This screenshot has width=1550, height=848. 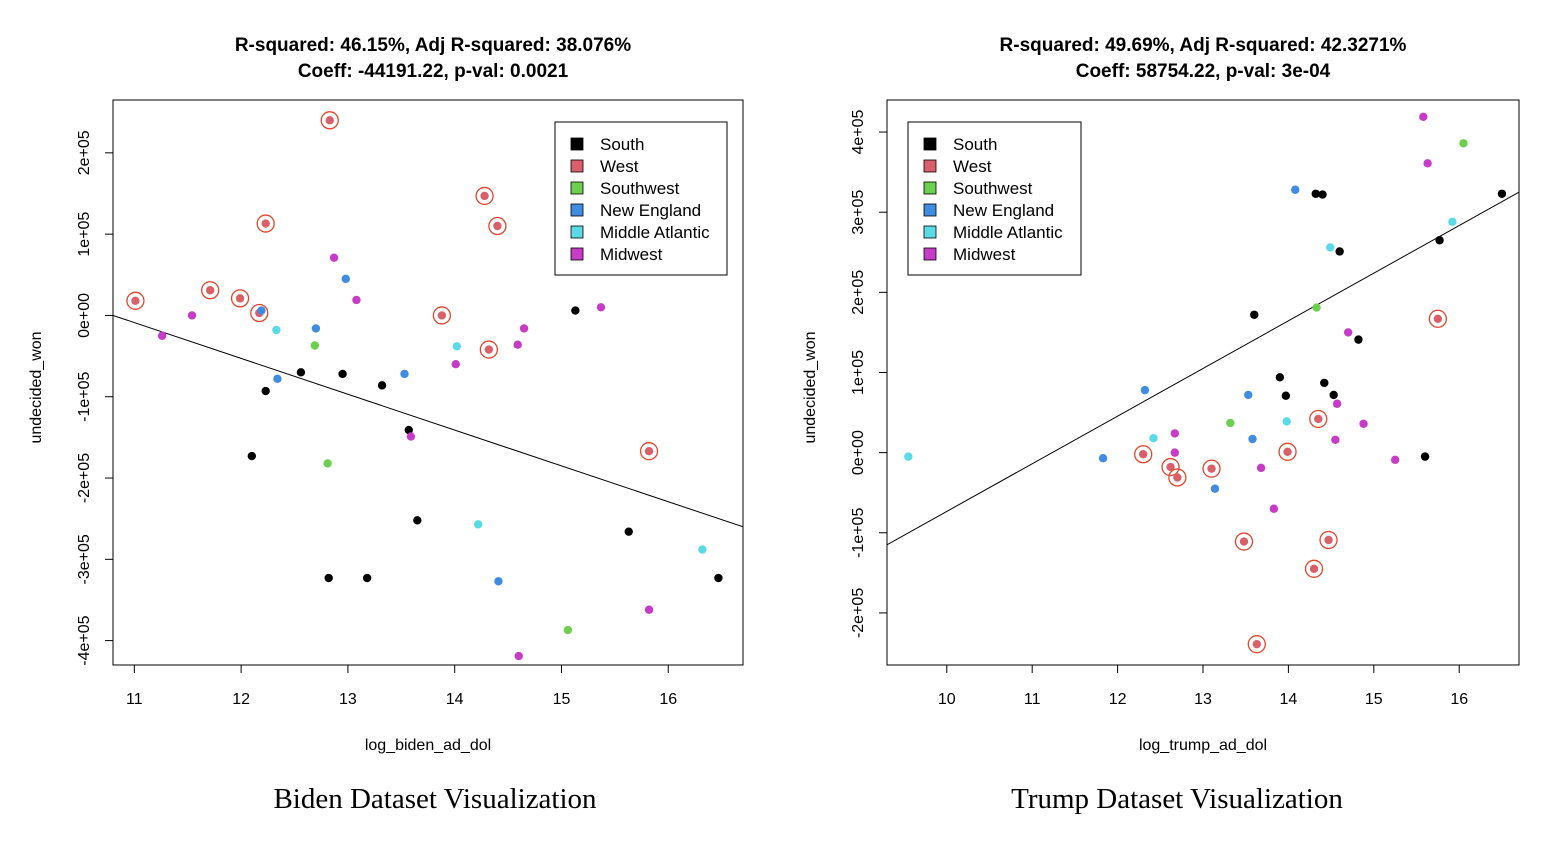 I want to click on x-tick-label: 15, so click(x=1374, y=699).